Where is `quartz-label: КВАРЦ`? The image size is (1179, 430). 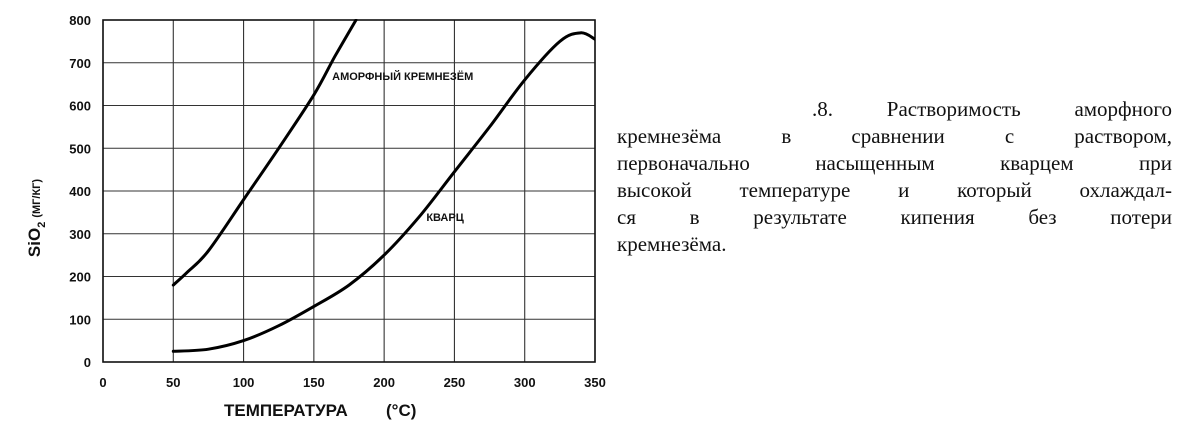
quartz-label: КВАРЦ is located at coordinates (444, 218).